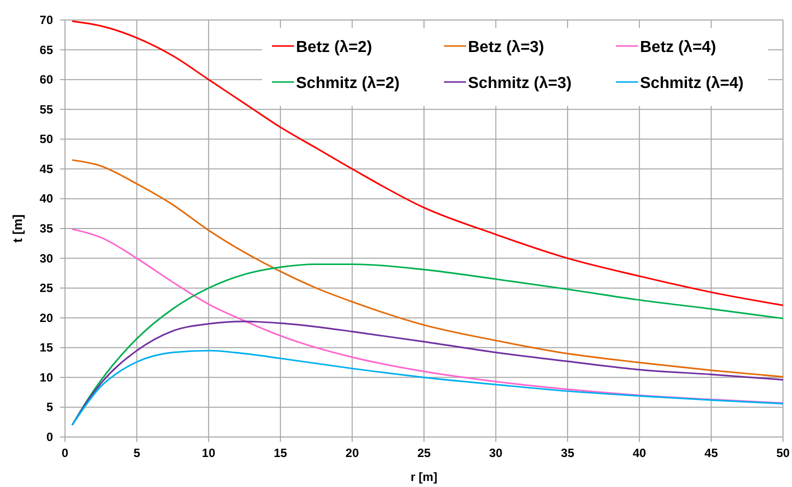 Image resolution: width=792 pixels, height=487 pixels. Describe the element at coordinates (427, 388) in the screenshot. I see `line-series` at that location.